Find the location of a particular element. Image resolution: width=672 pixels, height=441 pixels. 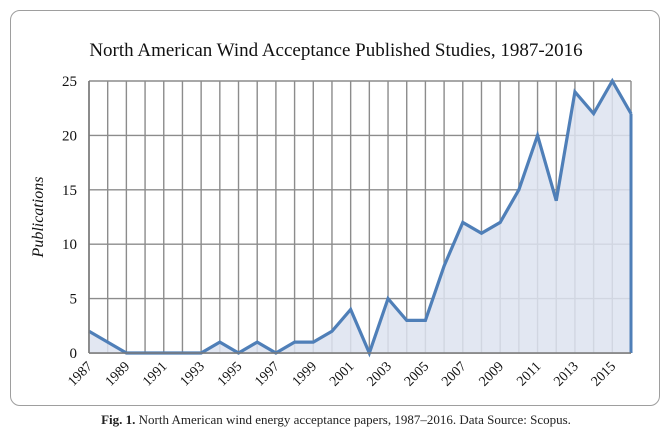

y-tick-labels: 0 5 10 15 20 25 is located at coordinates (69, 218).